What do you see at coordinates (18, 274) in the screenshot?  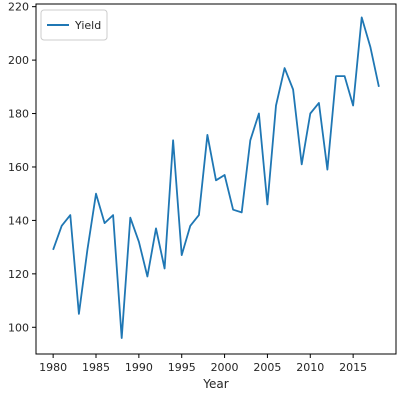 I see `y-tick-label: 120` at bounding box center [18, 274].